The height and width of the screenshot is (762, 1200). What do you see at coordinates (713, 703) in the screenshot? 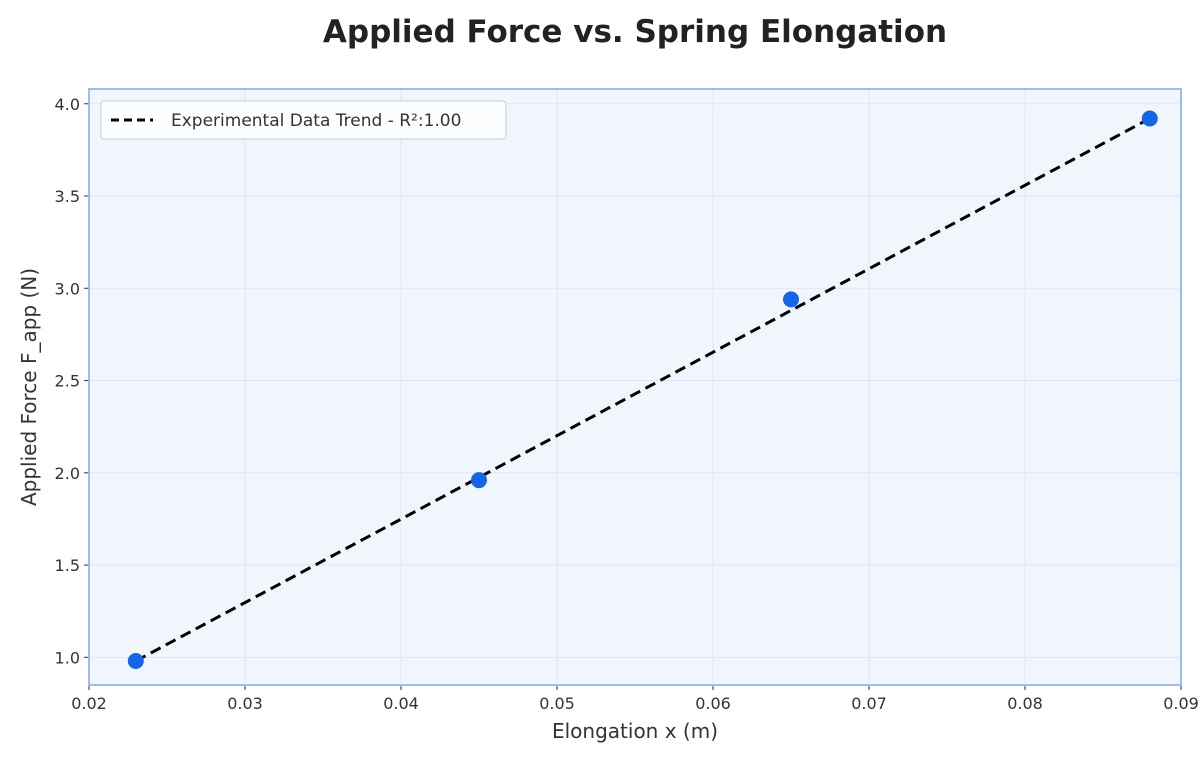
I see `x-tick-label: 0.06` at bounding box center [713, 703].